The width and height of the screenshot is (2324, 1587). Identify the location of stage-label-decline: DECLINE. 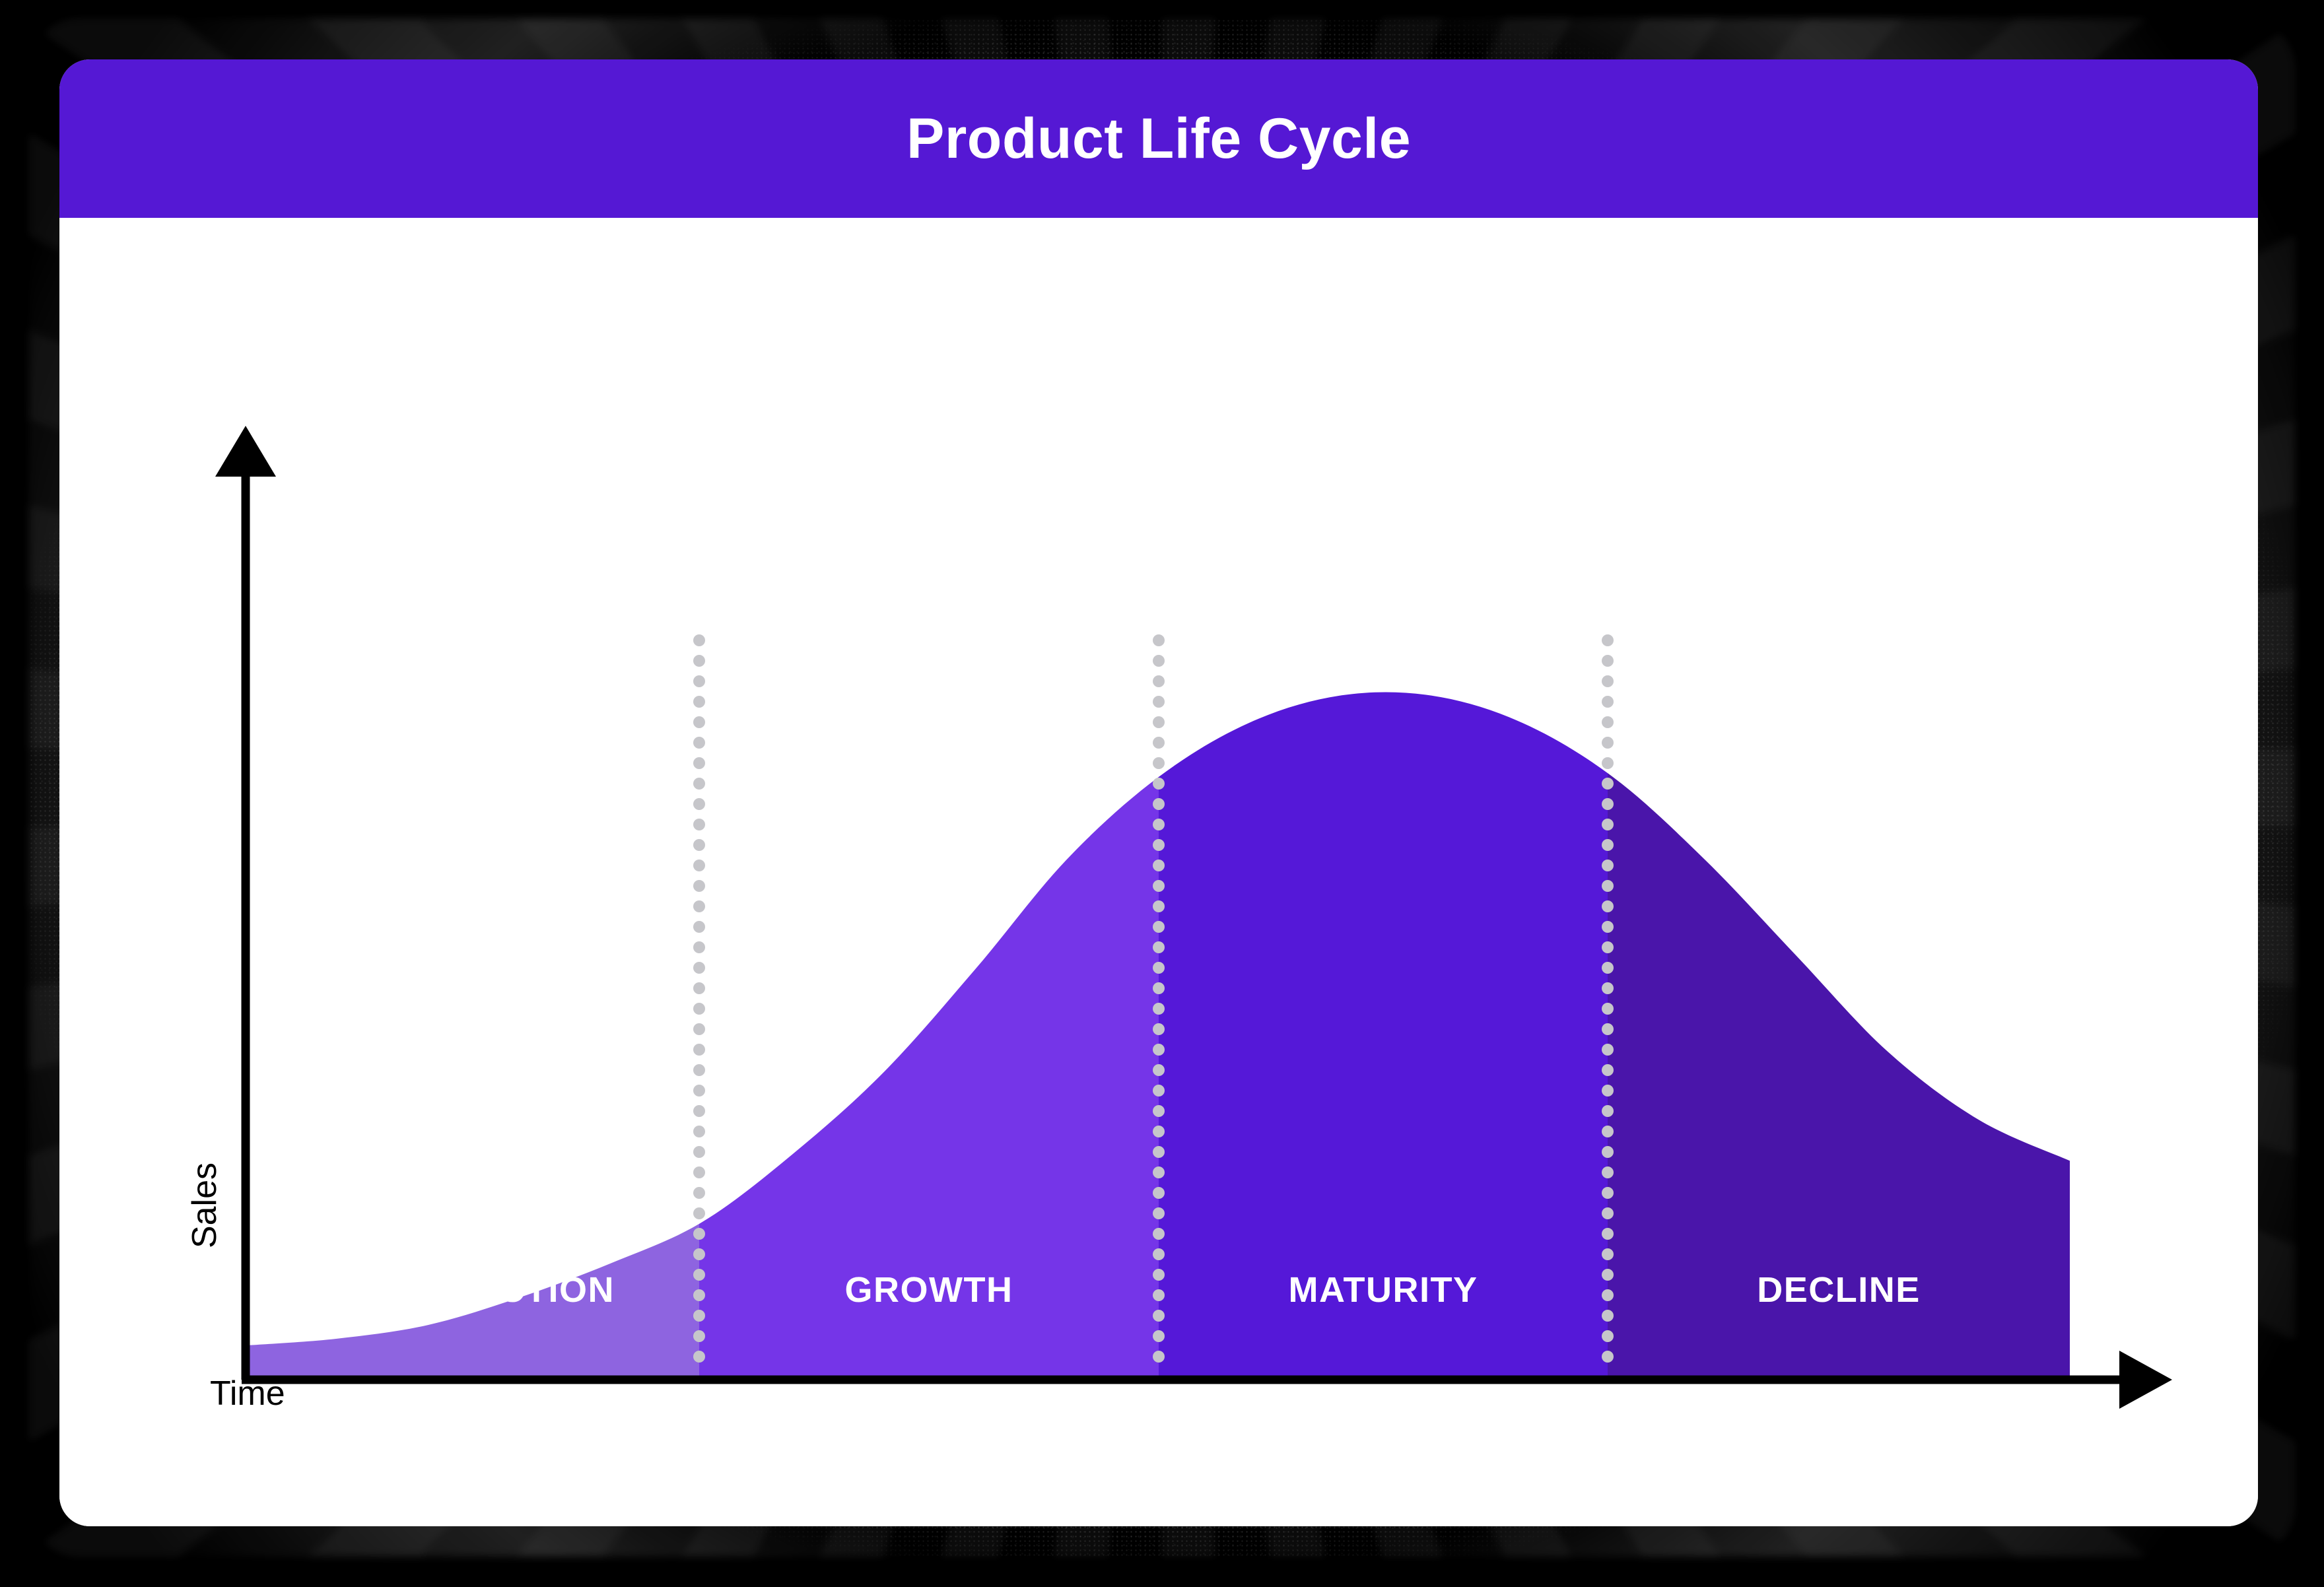
(1839, 1290).